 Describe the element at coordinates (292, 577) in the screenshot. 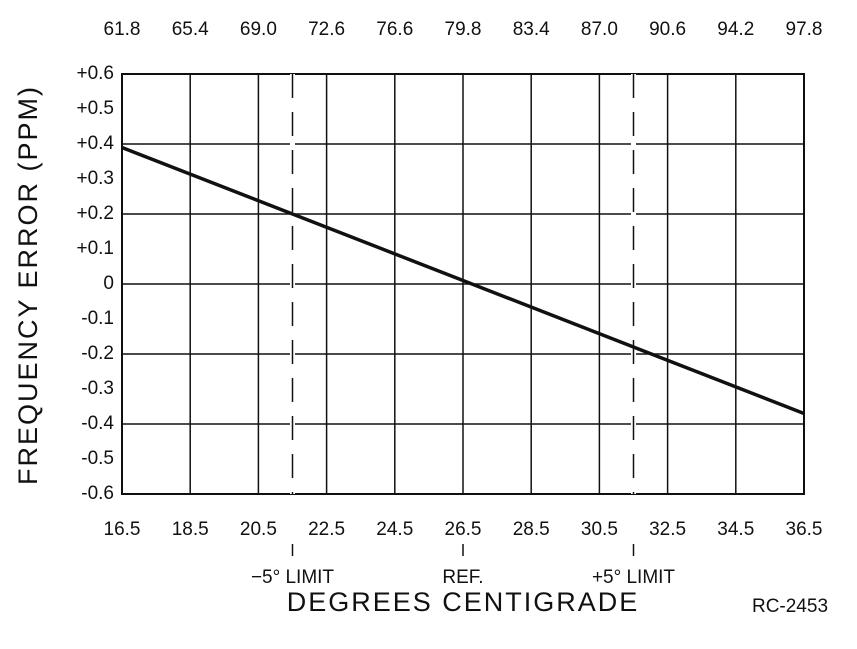

I see `annotation: −5° LIMIT` at that location.